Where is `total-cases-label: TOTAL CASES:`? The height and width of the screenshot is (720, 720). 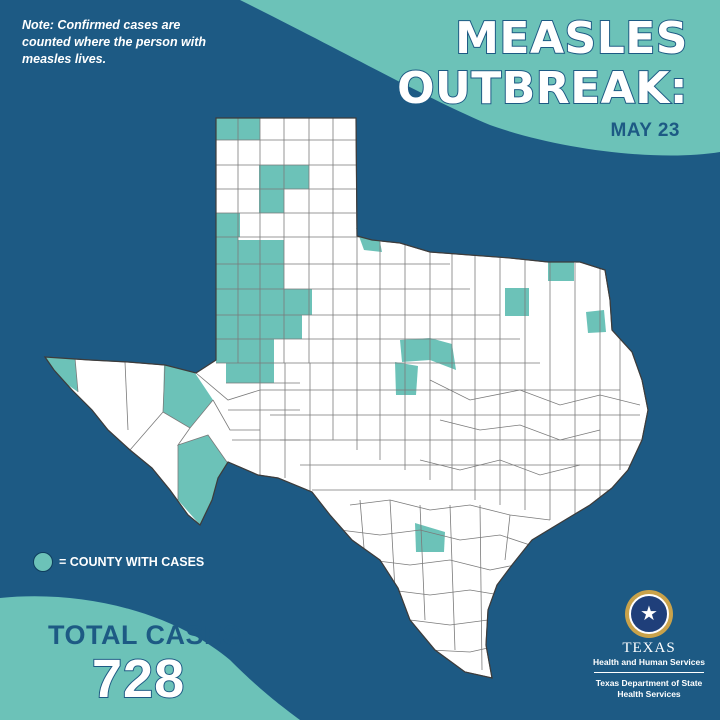 total-cases-label: TOTAL CASES: is located at coordinates (149, 635).